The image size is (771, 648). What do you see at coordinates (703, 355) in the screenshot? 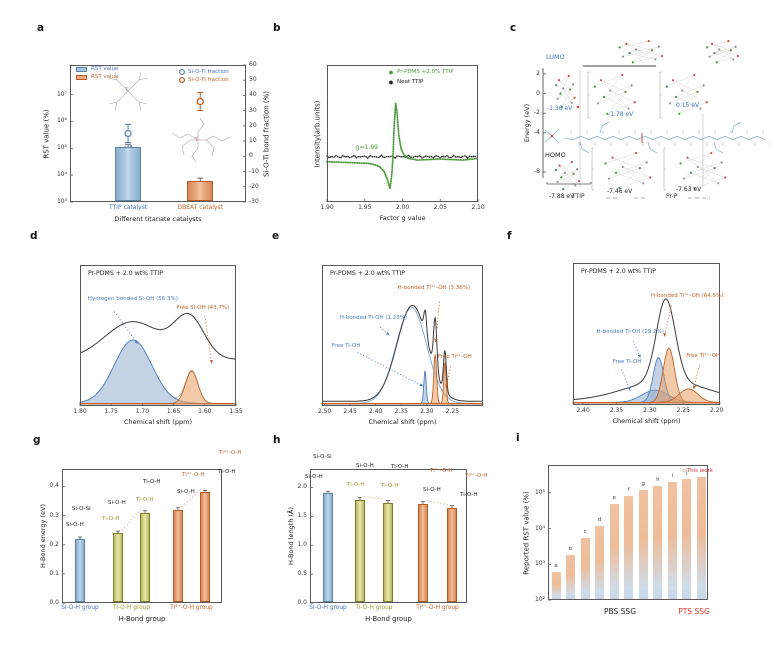
I see `peak-annotation: Free Ti⁴⁺-OH` at bounding box center [703, 355].